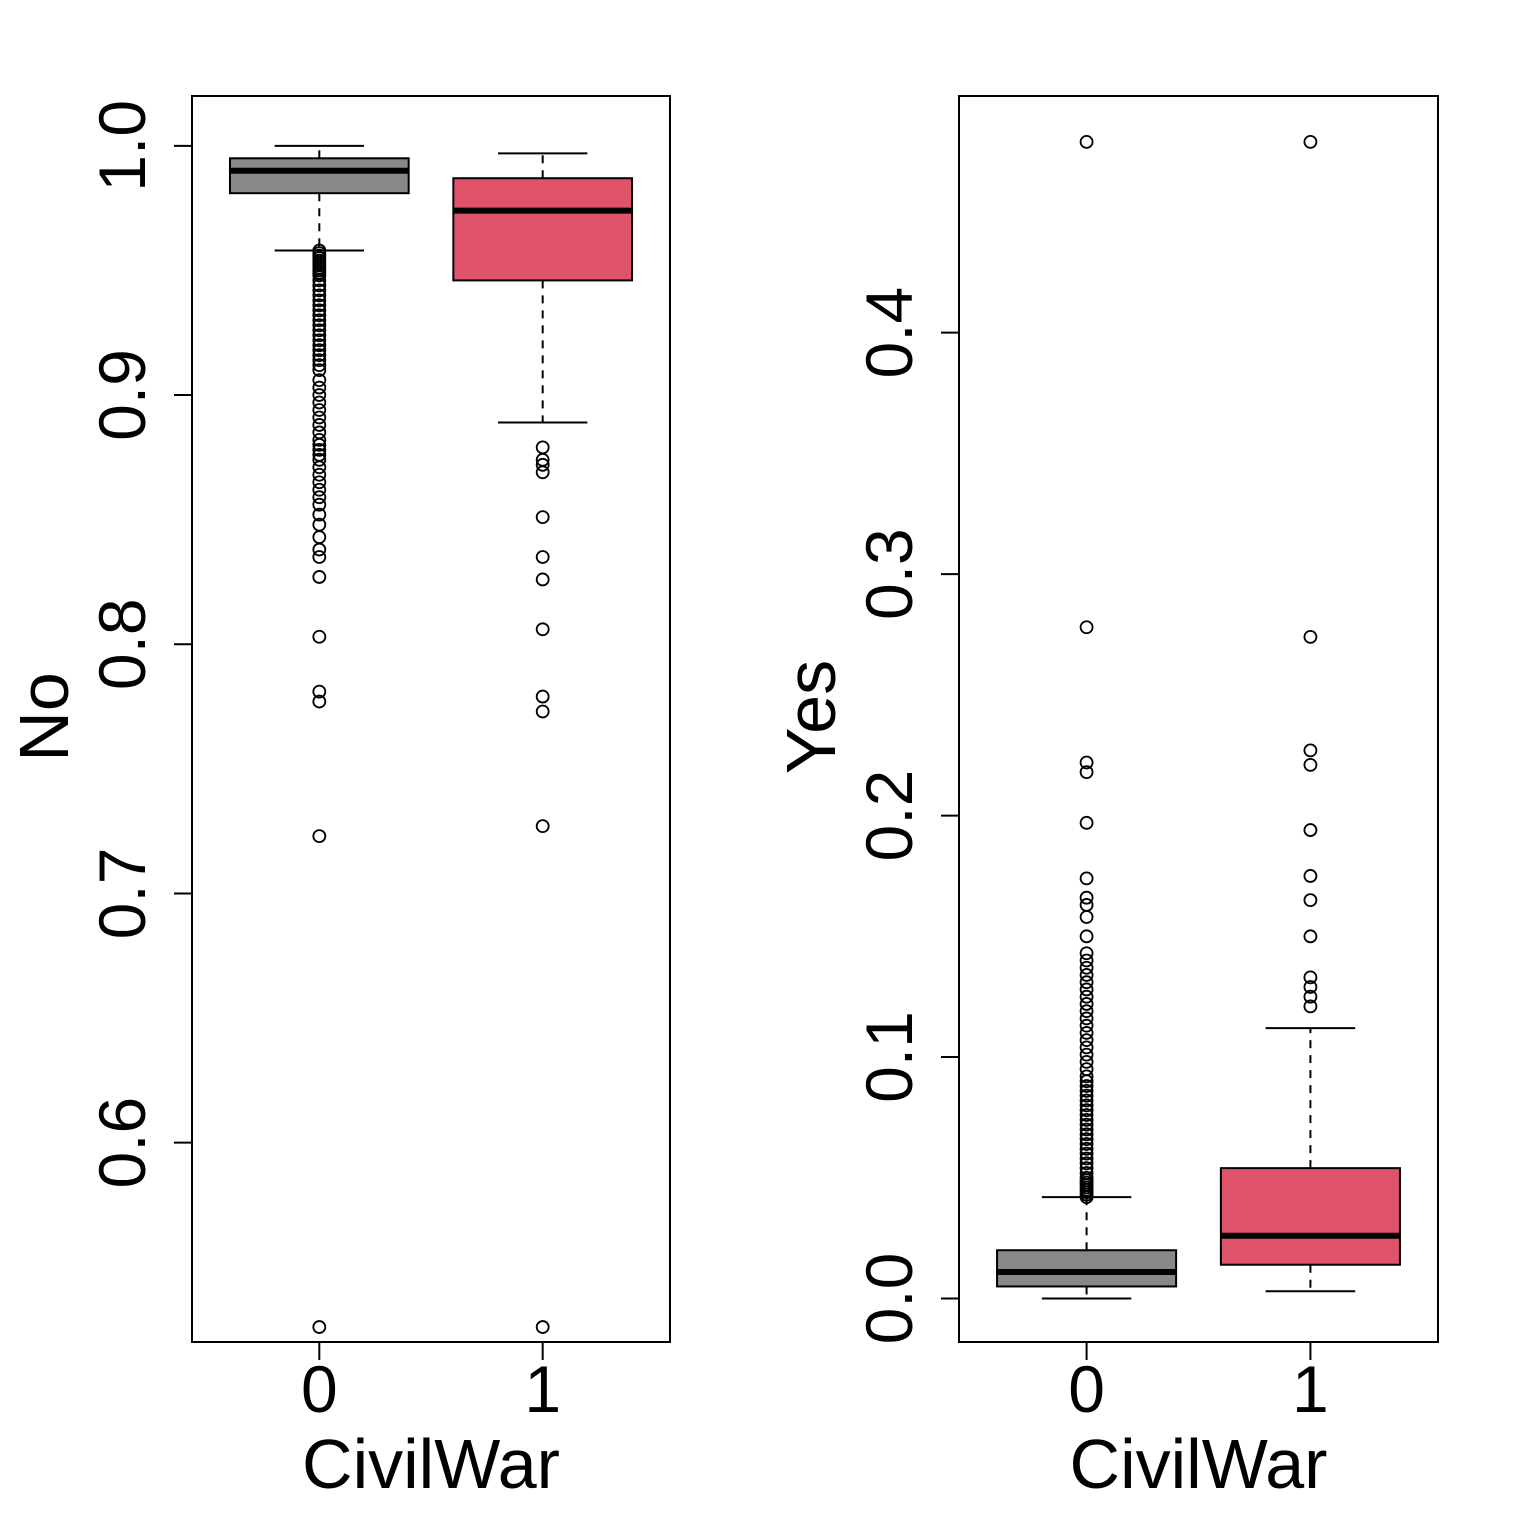 The height and width of the screenshot is (1536, 1536). Describe the element at coordinates (122, 644) in the screenshot. I see `y-tick-label: 0.8` at that location.